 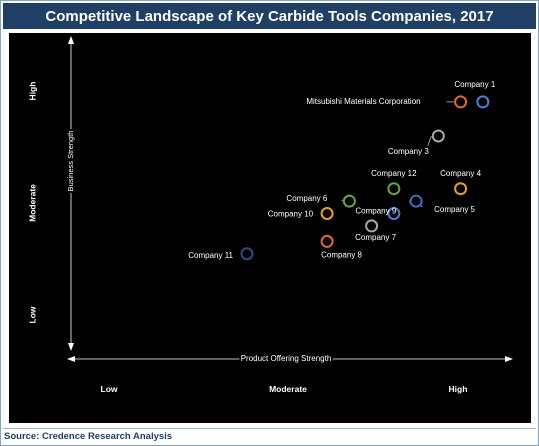 What do you see at coordinates (306, 198) in the screenshot?
I see `label-company-6: Company 6` at bounding box center [306, 198].